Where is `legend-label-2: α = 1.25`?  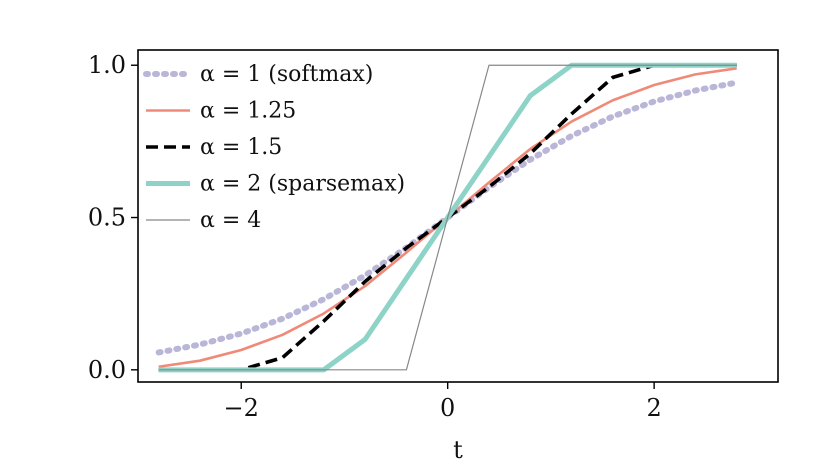
legend-label-2: α = 1.25 is located at coordinates (248, 111).